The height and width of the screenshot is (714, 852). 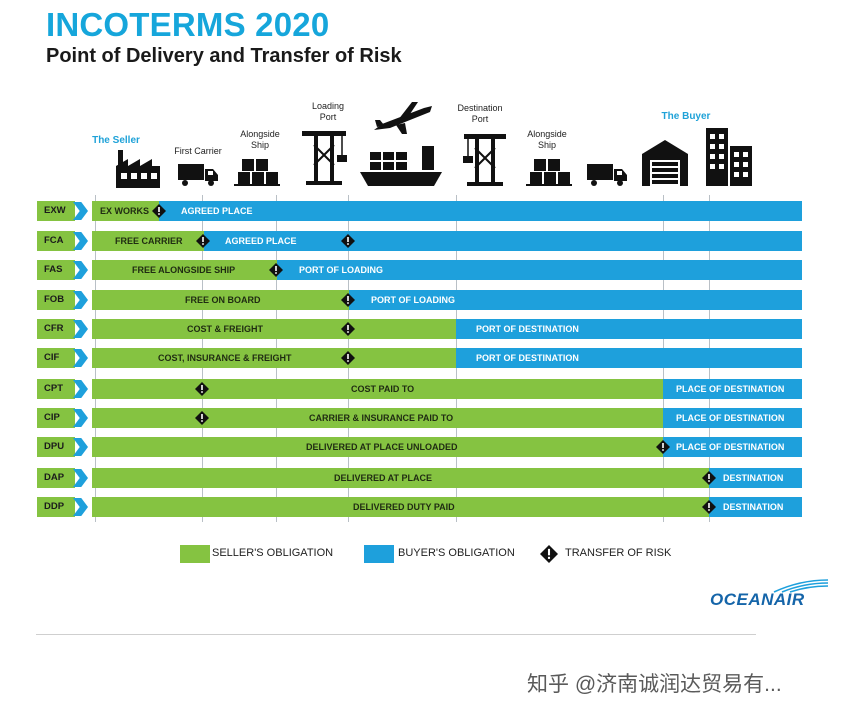 What do you see at coordinates (116, 140) in the screenshot?
I see `seller-label: The Seller` at bounding box center [116, 140].